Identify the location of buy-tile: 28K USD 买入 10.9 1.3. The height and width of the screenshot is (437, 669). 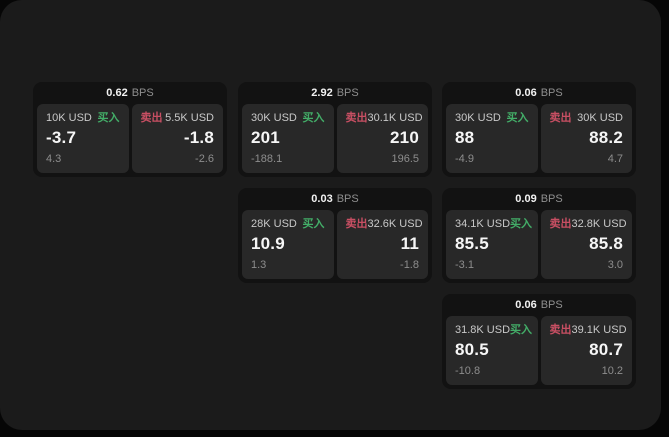
(288, 244).